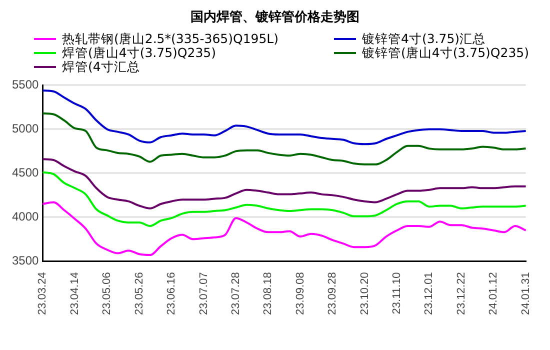 The image size is (550, 350). I want to click on x-tick-label: 23.10.20, so click(364, 294).